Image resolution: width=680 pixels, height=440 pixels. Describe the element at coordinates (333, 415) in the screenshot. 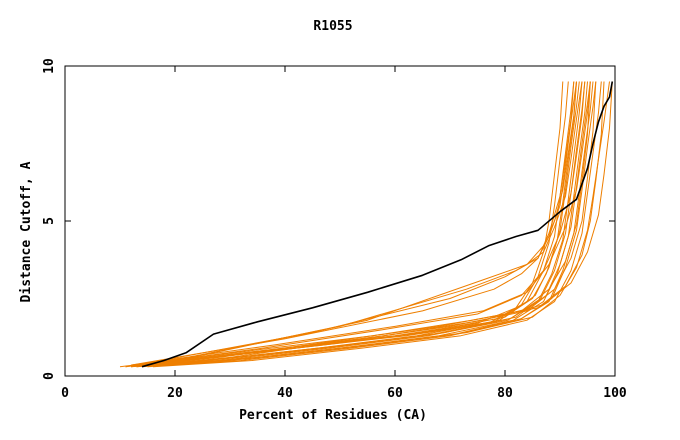

I see `x-axis-title: Percent of Residues (CA)` at that location.